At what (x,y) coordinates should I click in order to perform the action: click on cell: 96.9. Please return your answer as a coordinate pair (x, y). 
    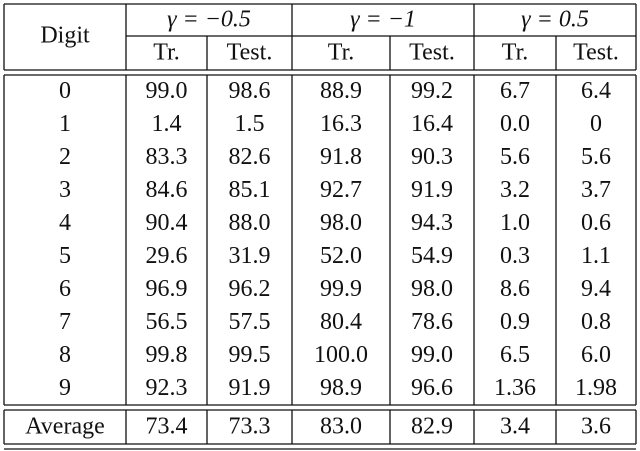
    Looking at the image, I should click on (167, 289).